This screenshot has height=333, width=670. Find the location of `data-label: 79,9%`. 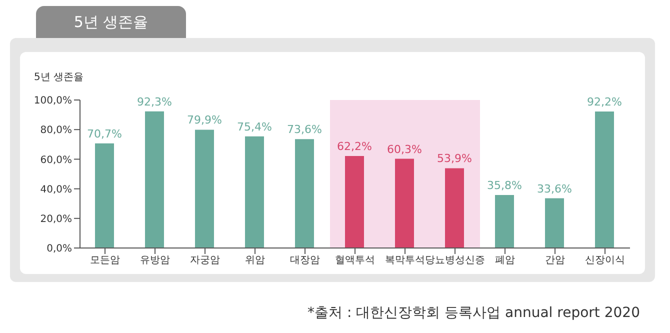

data-label: 79,9% is located at coordinates (204, 120).